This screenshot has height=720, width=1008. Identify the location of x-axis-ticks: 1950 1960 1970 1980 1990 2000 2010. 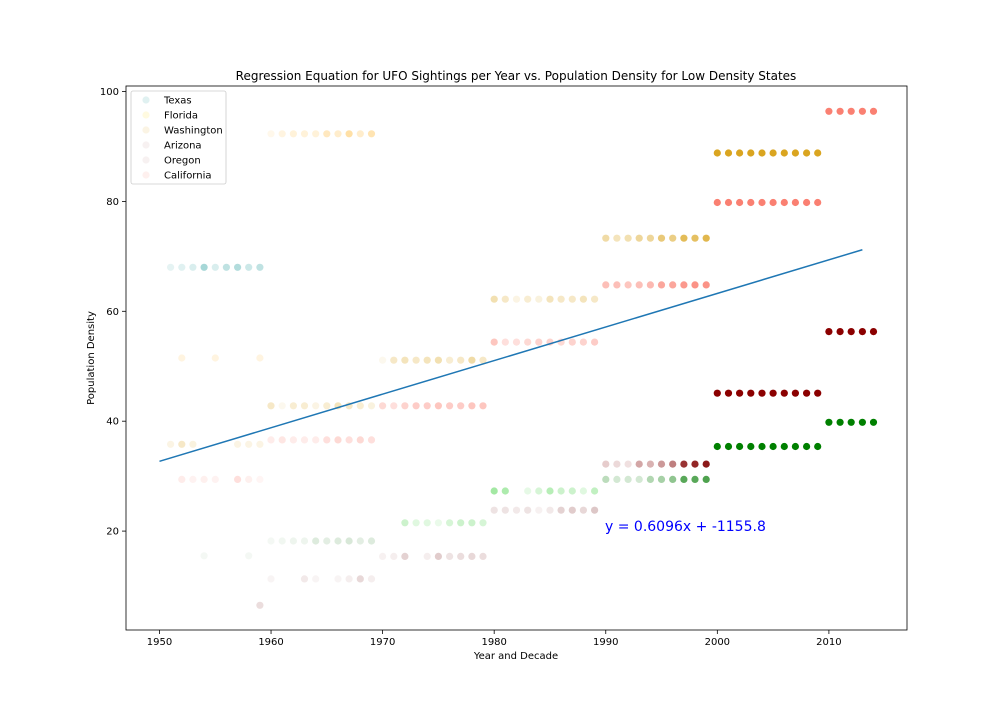
(494, 639).